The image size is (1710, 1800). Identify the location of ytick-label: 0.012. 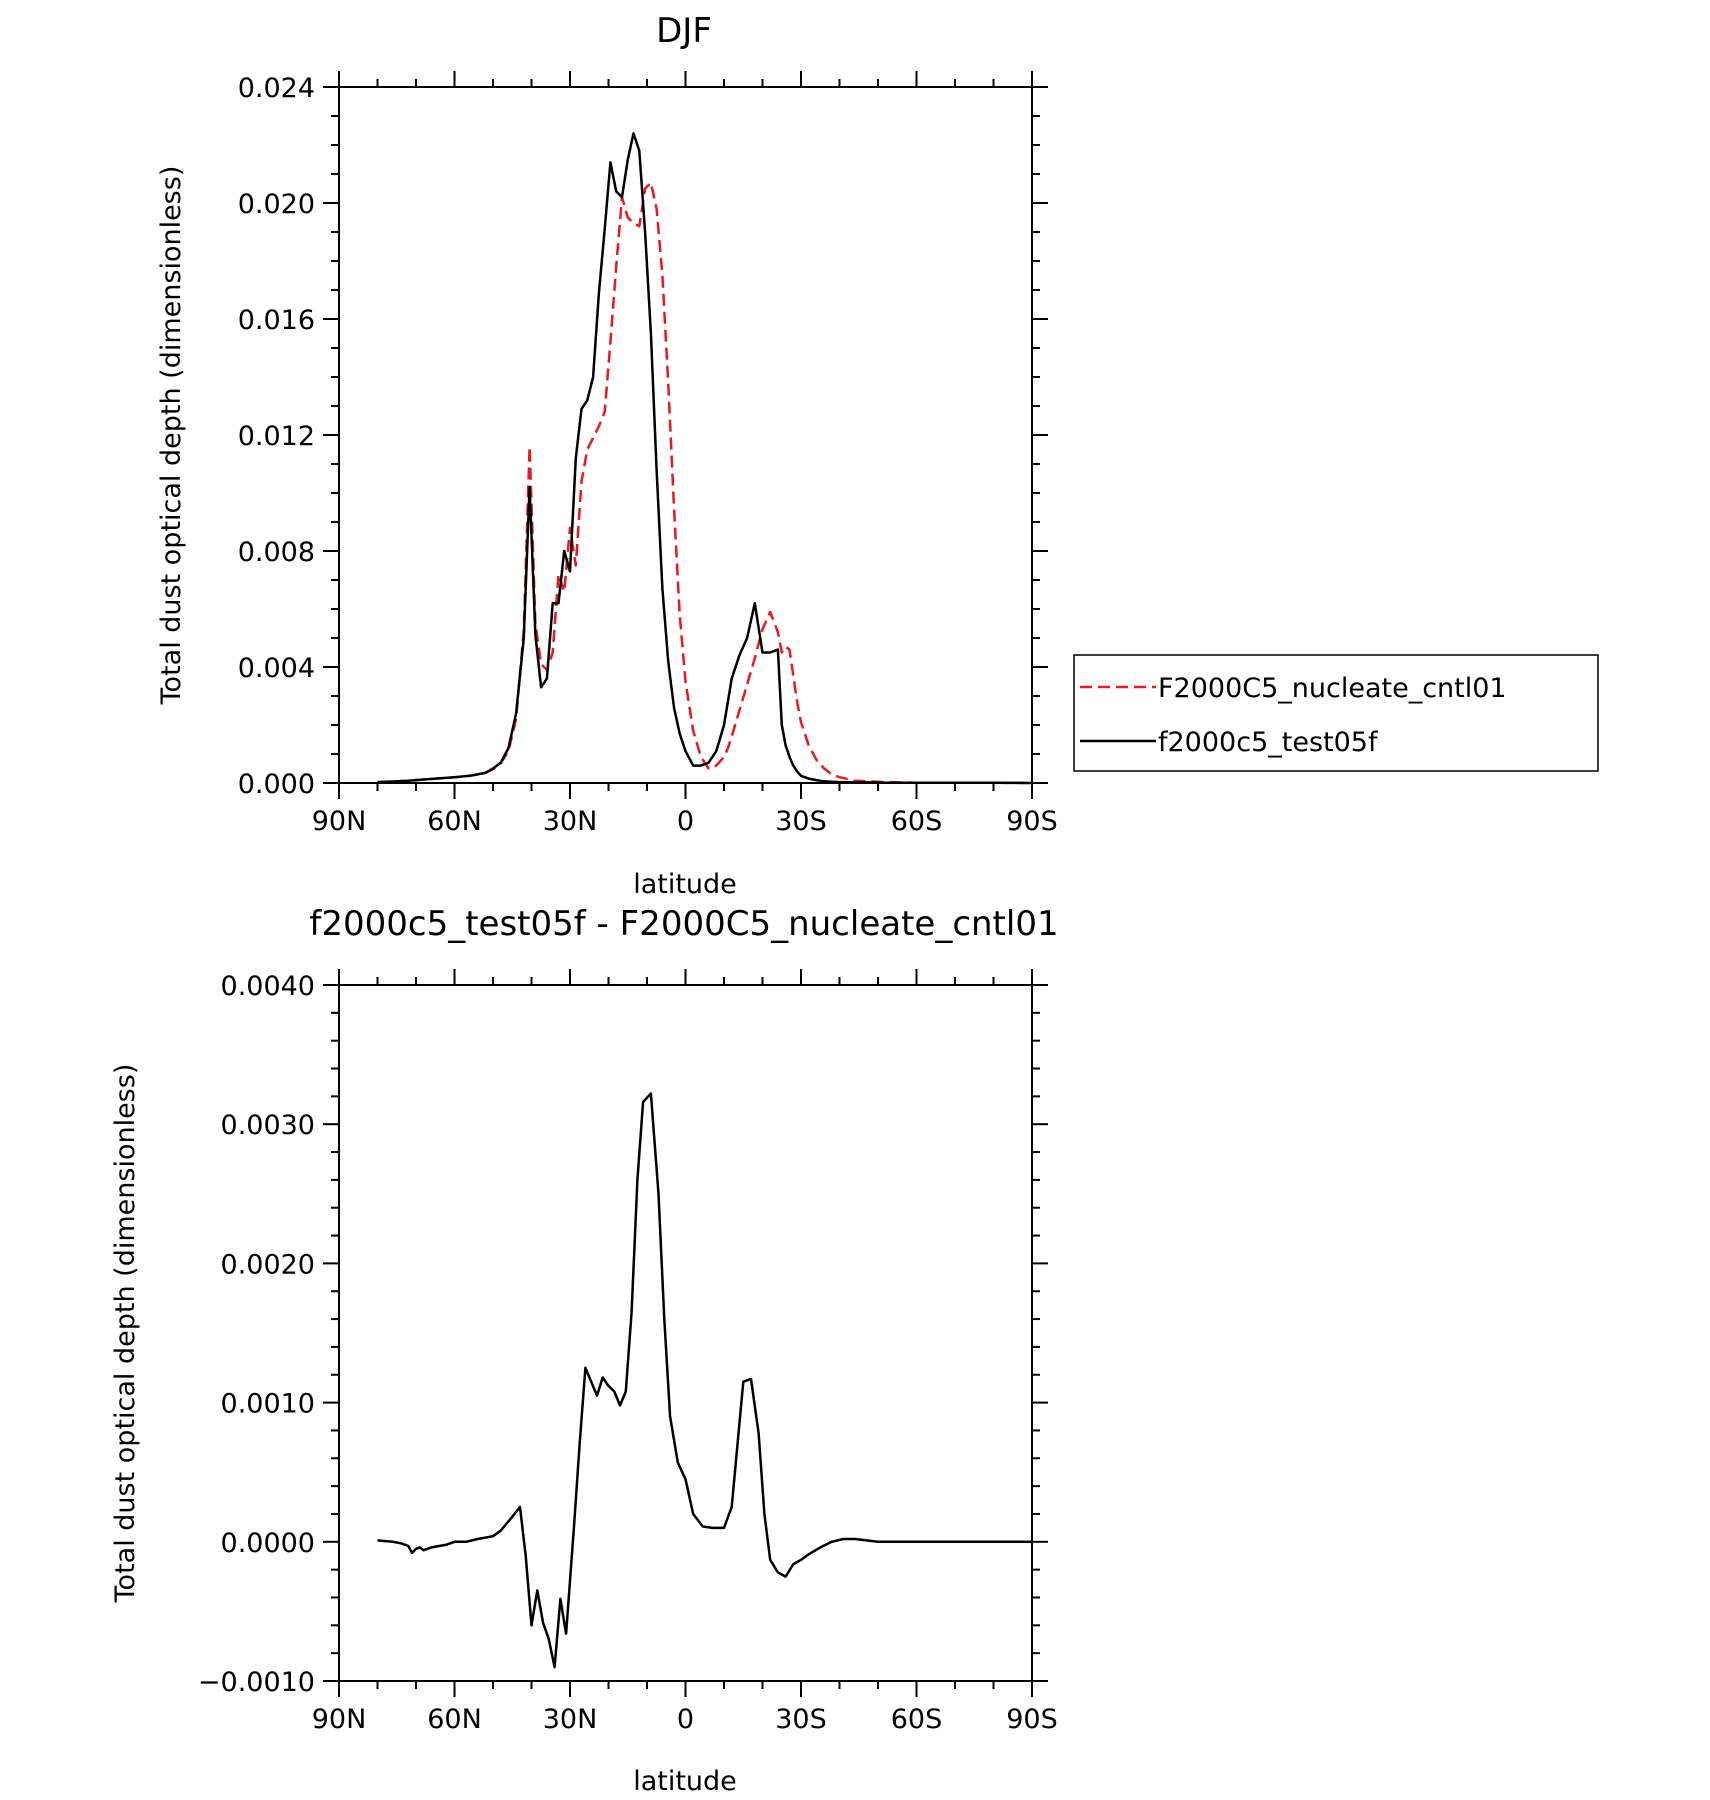
(276, 436).